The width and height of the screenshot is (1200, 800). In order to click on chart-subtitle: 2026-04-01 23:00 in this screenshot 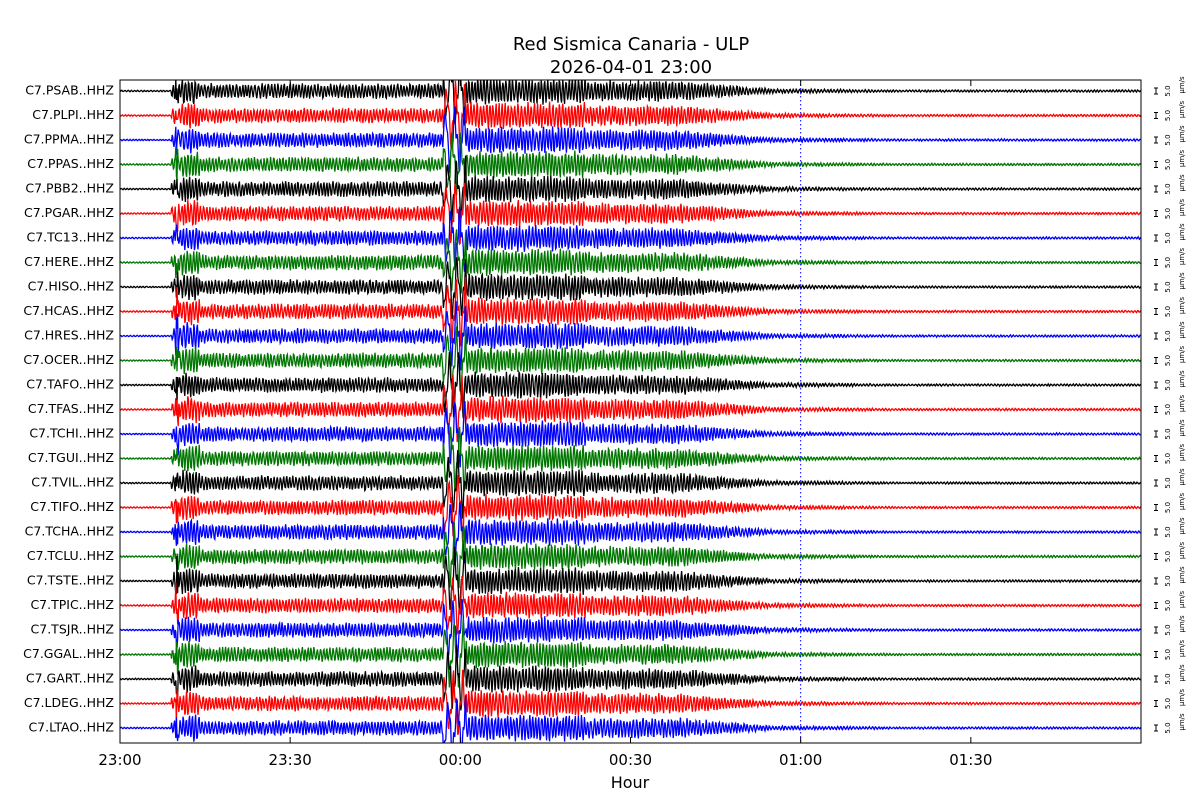, I will do `click(631, 67)`.